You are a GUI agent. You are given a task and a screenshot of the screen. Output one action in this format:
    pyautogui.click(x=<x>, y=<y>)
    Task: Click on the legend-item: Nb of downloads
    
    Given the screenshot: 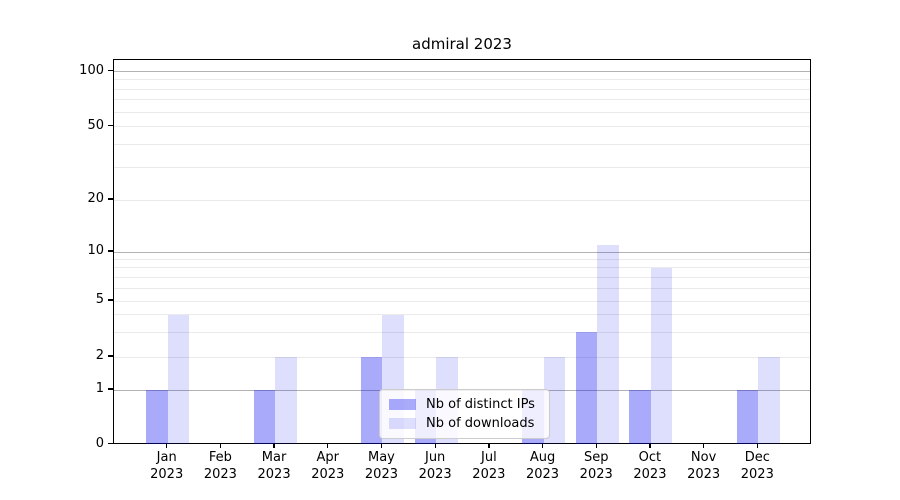 What is the action you would take?
    pyautogui.click(x=464, y=424)
    